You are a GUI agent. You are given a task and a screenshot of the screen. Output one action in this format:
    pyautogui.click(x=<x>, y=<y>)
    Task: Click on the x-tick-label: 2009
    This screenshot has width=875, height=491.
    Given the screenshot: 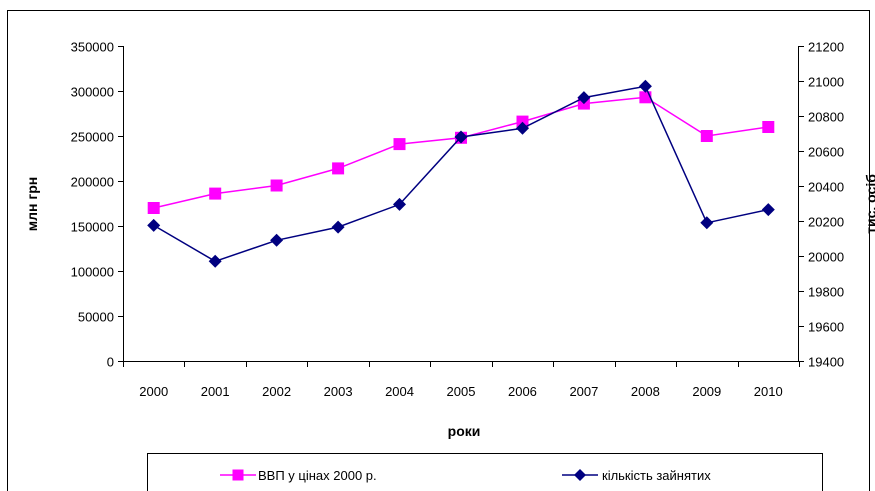 What is the action you would take?
    pyautogui.click(x=706, y=391)
    